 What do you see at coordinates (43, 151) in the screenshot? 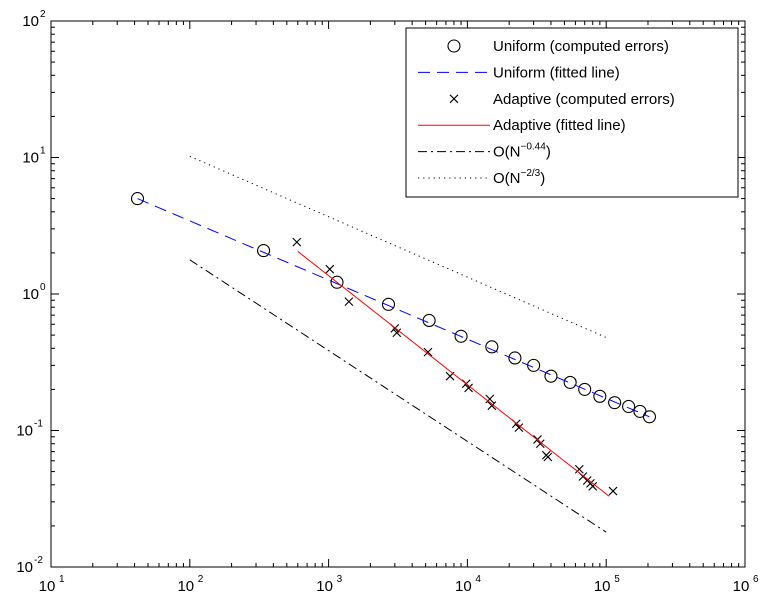
I see `y-tick-exponent: 1` at bounding box center [43, 151].